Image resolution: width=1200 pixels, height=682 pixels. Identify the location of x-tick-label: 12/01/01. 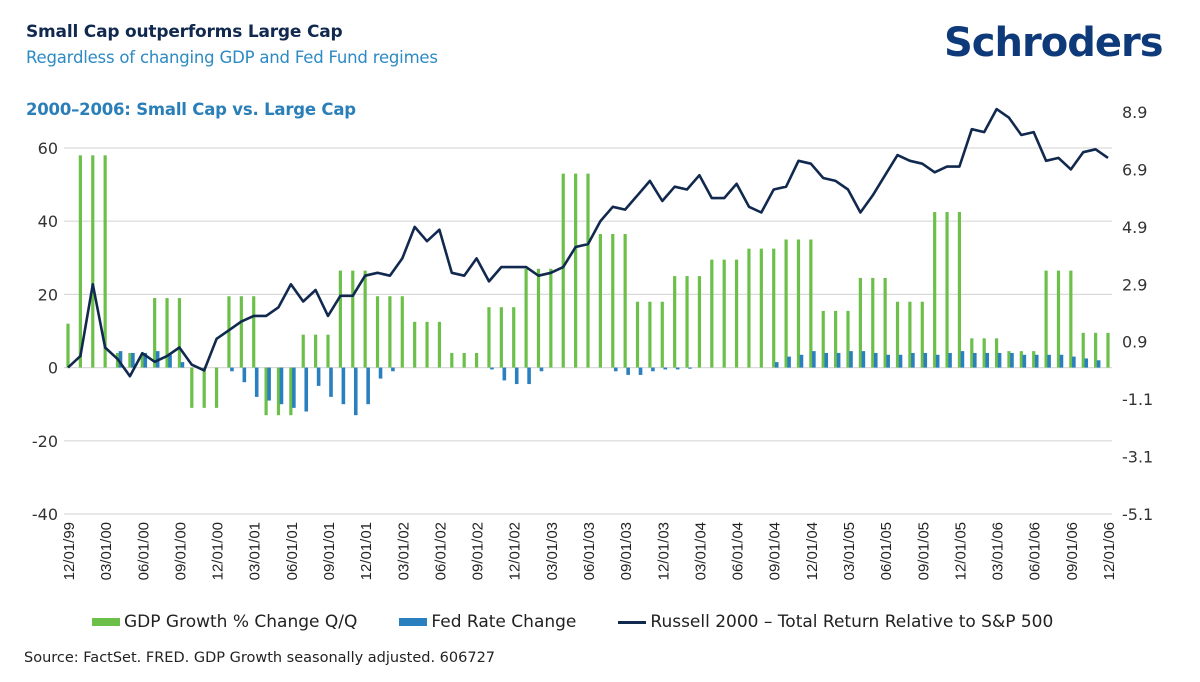
(366, 551).